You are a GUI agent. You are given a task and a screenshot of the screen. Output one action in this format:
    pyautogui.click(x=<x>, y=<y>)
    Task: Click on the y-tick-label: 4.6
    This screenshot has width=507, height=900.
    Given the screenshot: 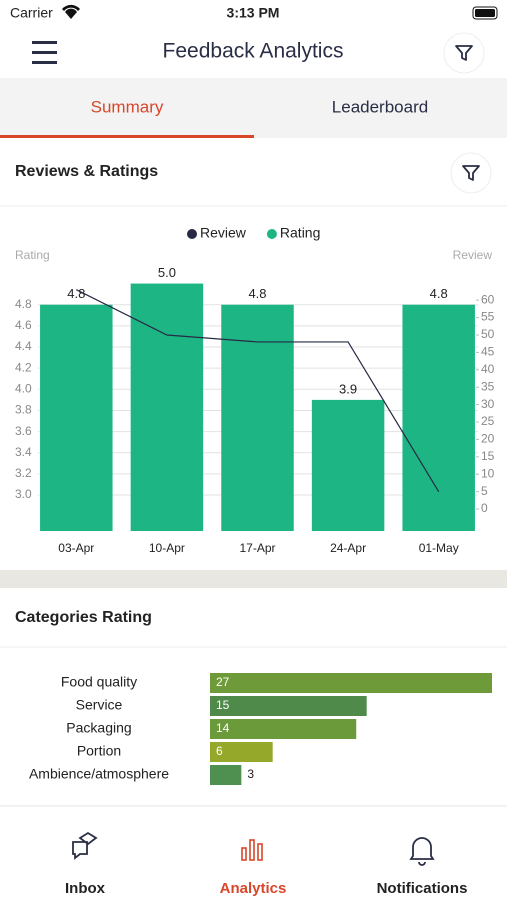 What is the action you would take?
    pyautogui.click(x=23, y=325)
    